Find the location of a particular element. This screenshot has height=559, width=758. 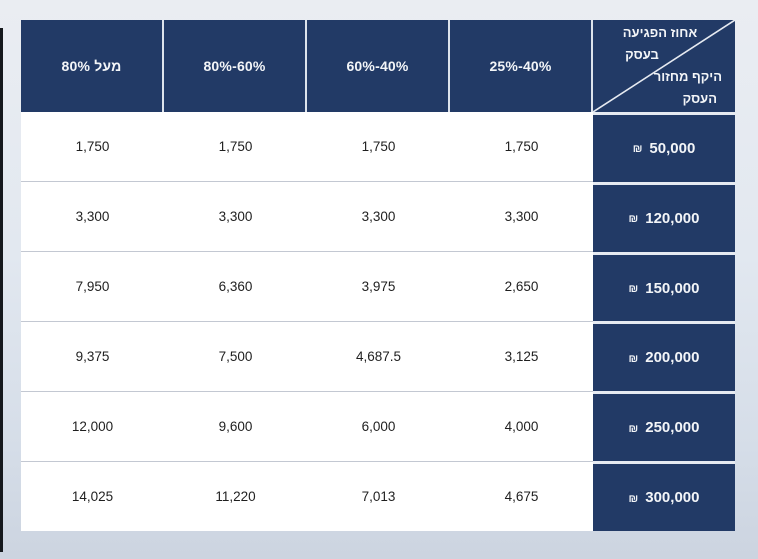

corner-bottom-label-line2: העסק is located at coordinates (699, 98).